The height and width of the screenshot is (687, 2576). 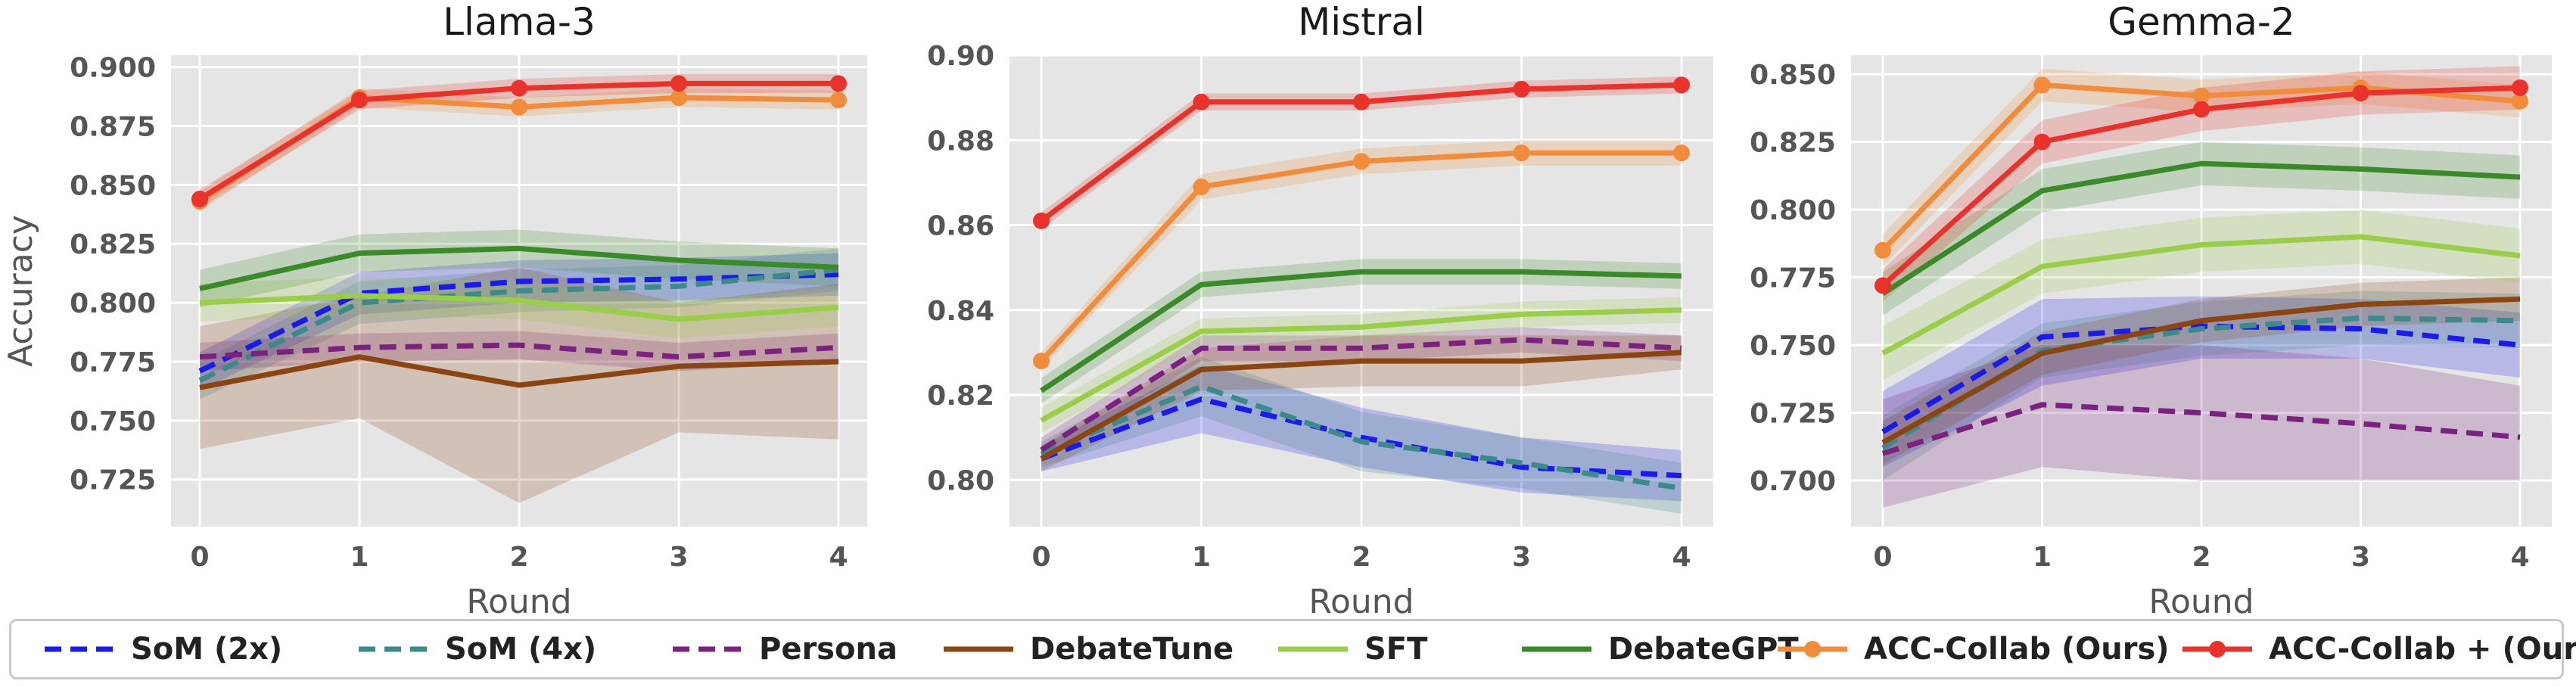 I want to click on chart-title: Mistral, so click(x=1361, y=22).